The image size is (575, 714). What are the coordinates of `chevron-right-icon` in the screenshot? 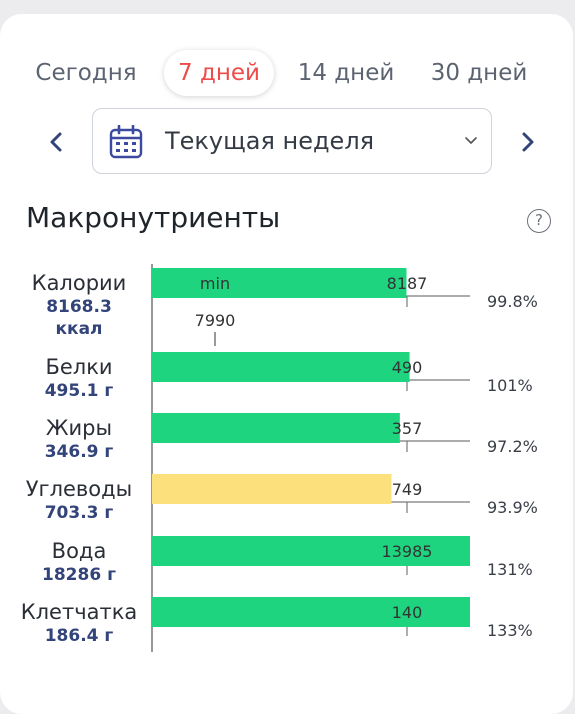 It's located at (528, 142).